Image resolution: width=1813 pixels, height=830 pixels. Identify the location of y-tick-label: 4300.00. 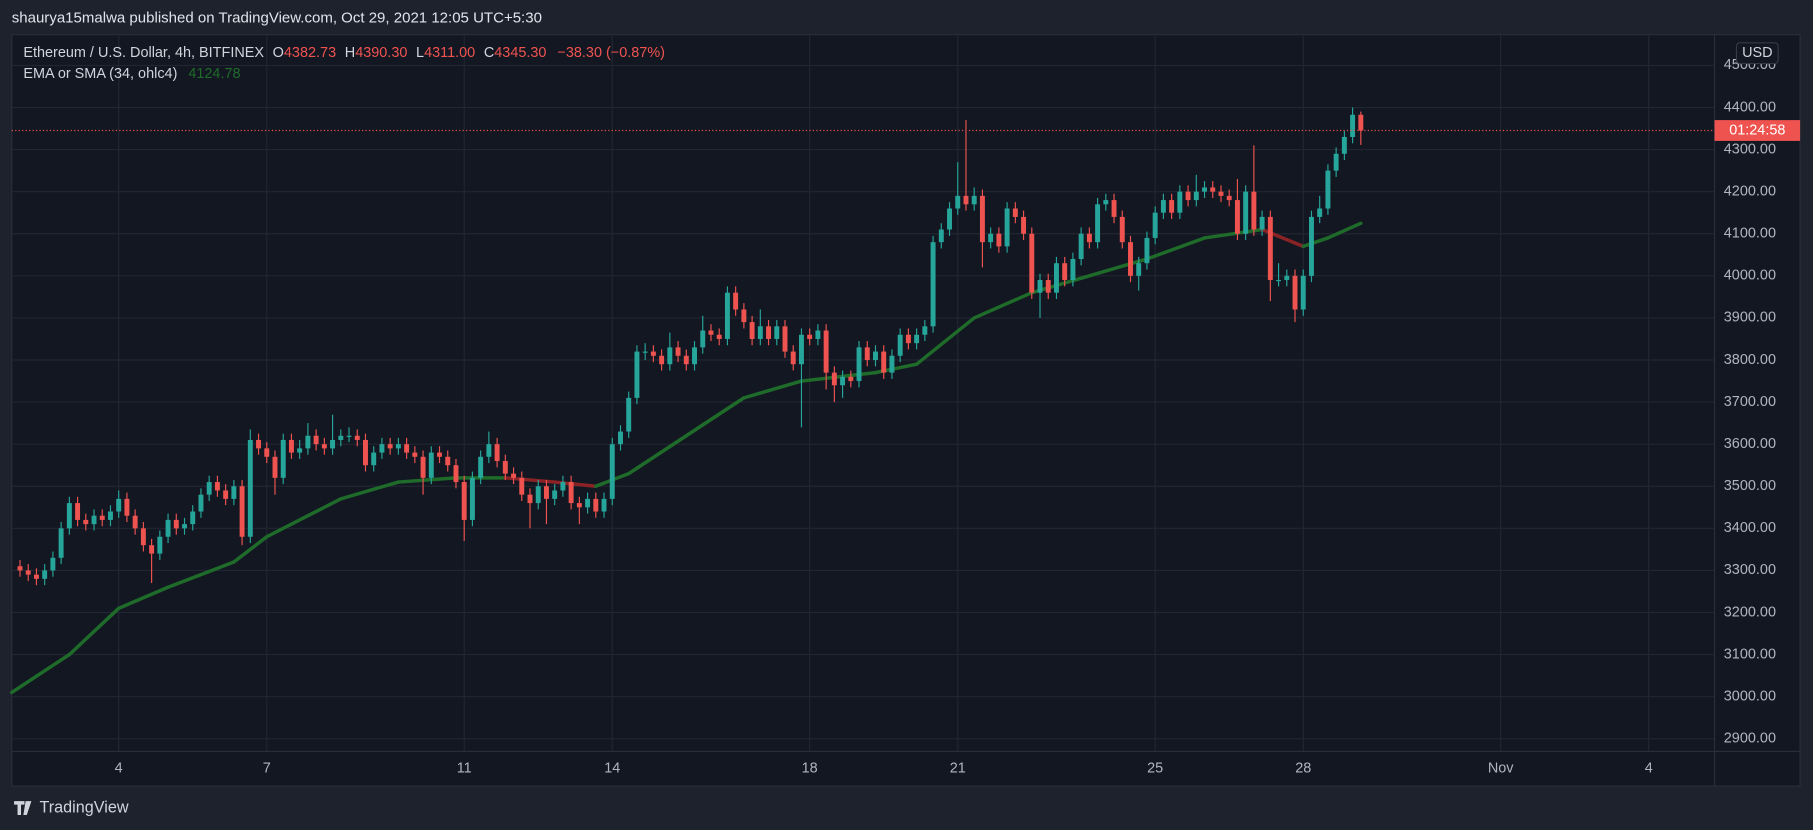
(1750, 149).